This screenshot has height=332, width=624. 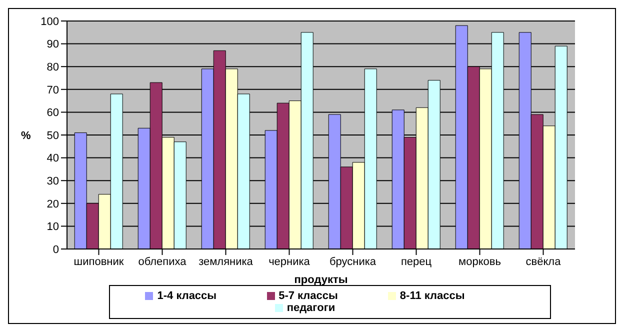 What do you see at coordinates (308, 296) in the screenshot?
I see `legend-label: 5-7 классы` at bounding box center [308, 296].